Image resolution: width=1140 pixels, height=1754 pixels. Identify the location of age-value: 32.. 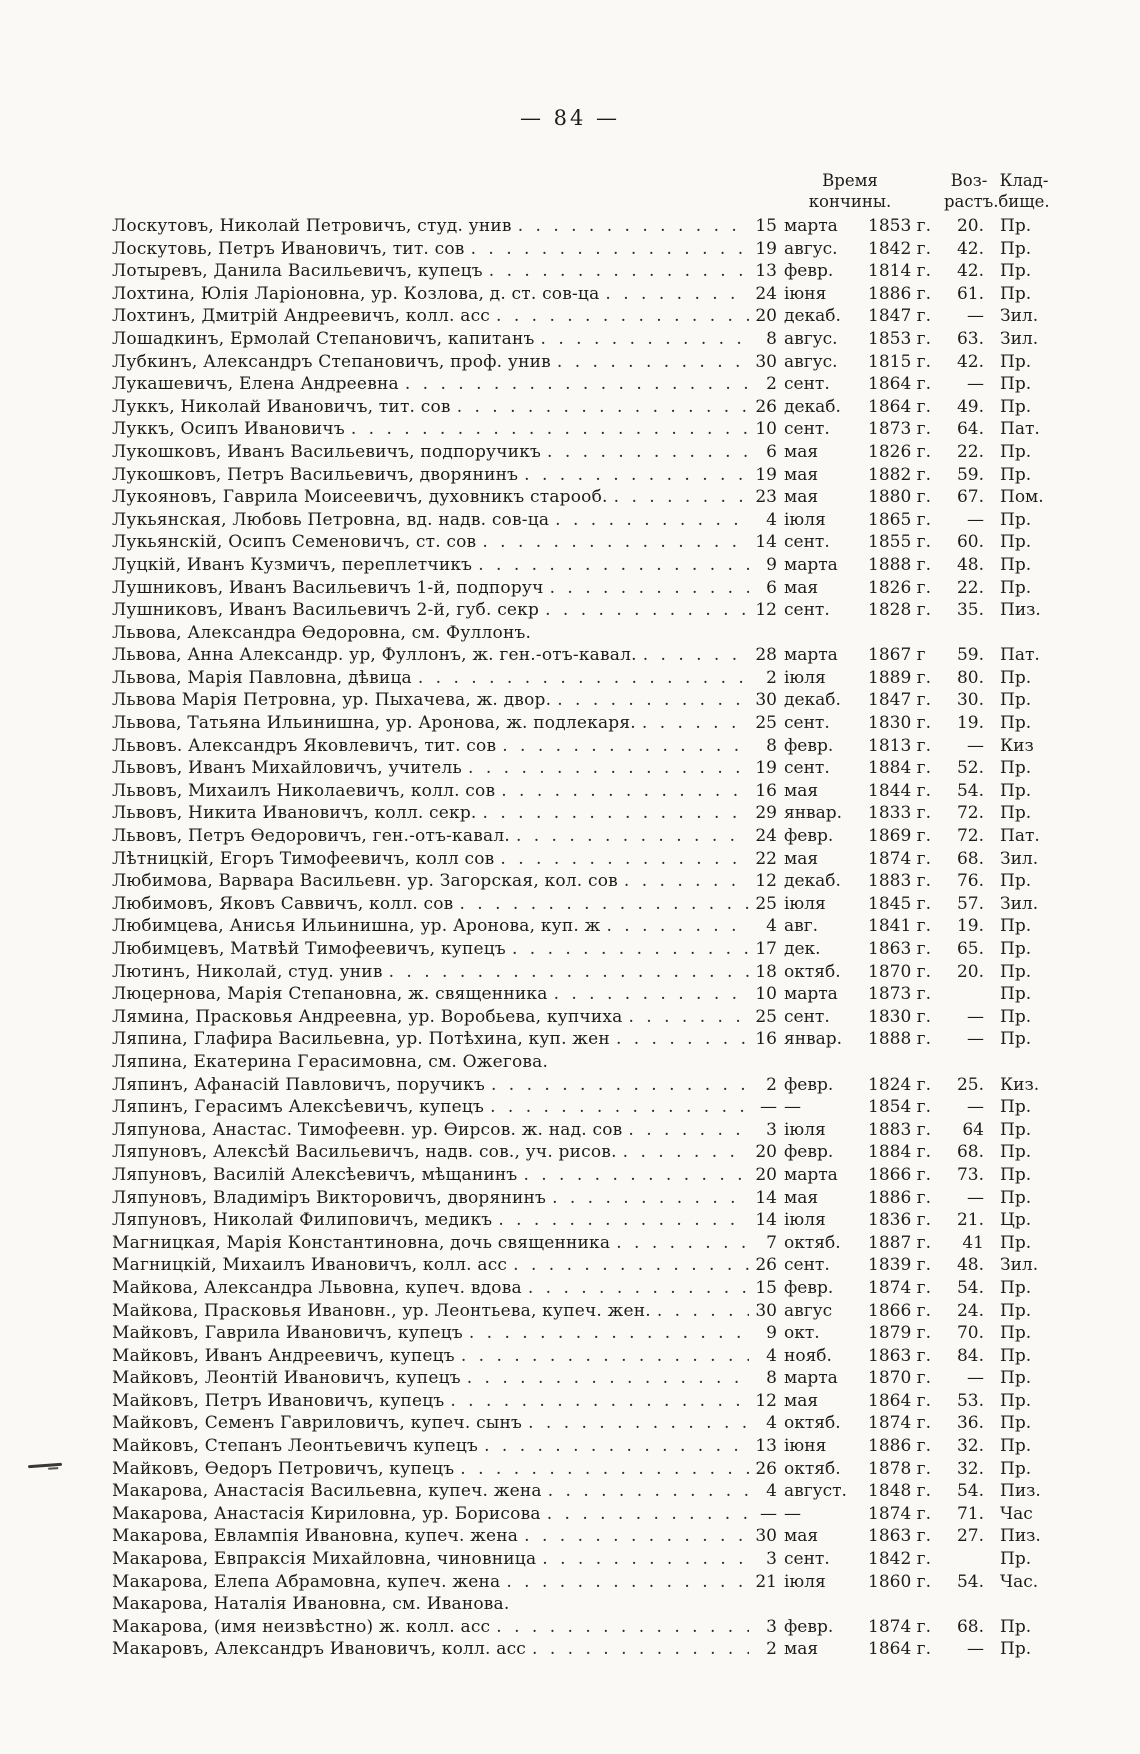
(970, 1468).